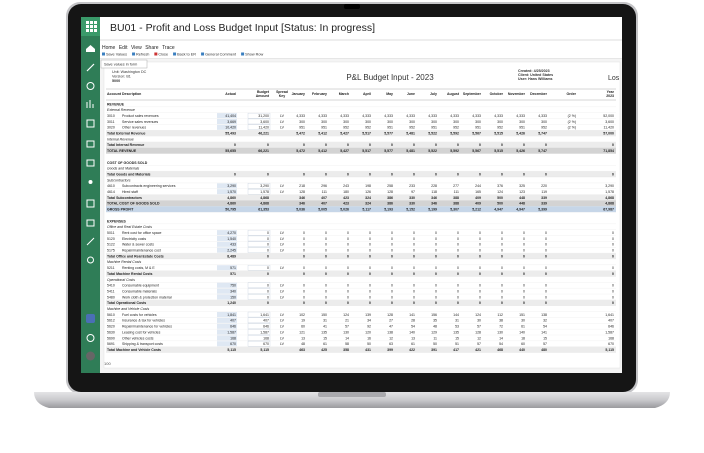 Image resolution: width=704 pixels, height=453 pixels. Describe the element at coordinates (347, 344) in the screenshot. I see `cell-value: 58` at that location.